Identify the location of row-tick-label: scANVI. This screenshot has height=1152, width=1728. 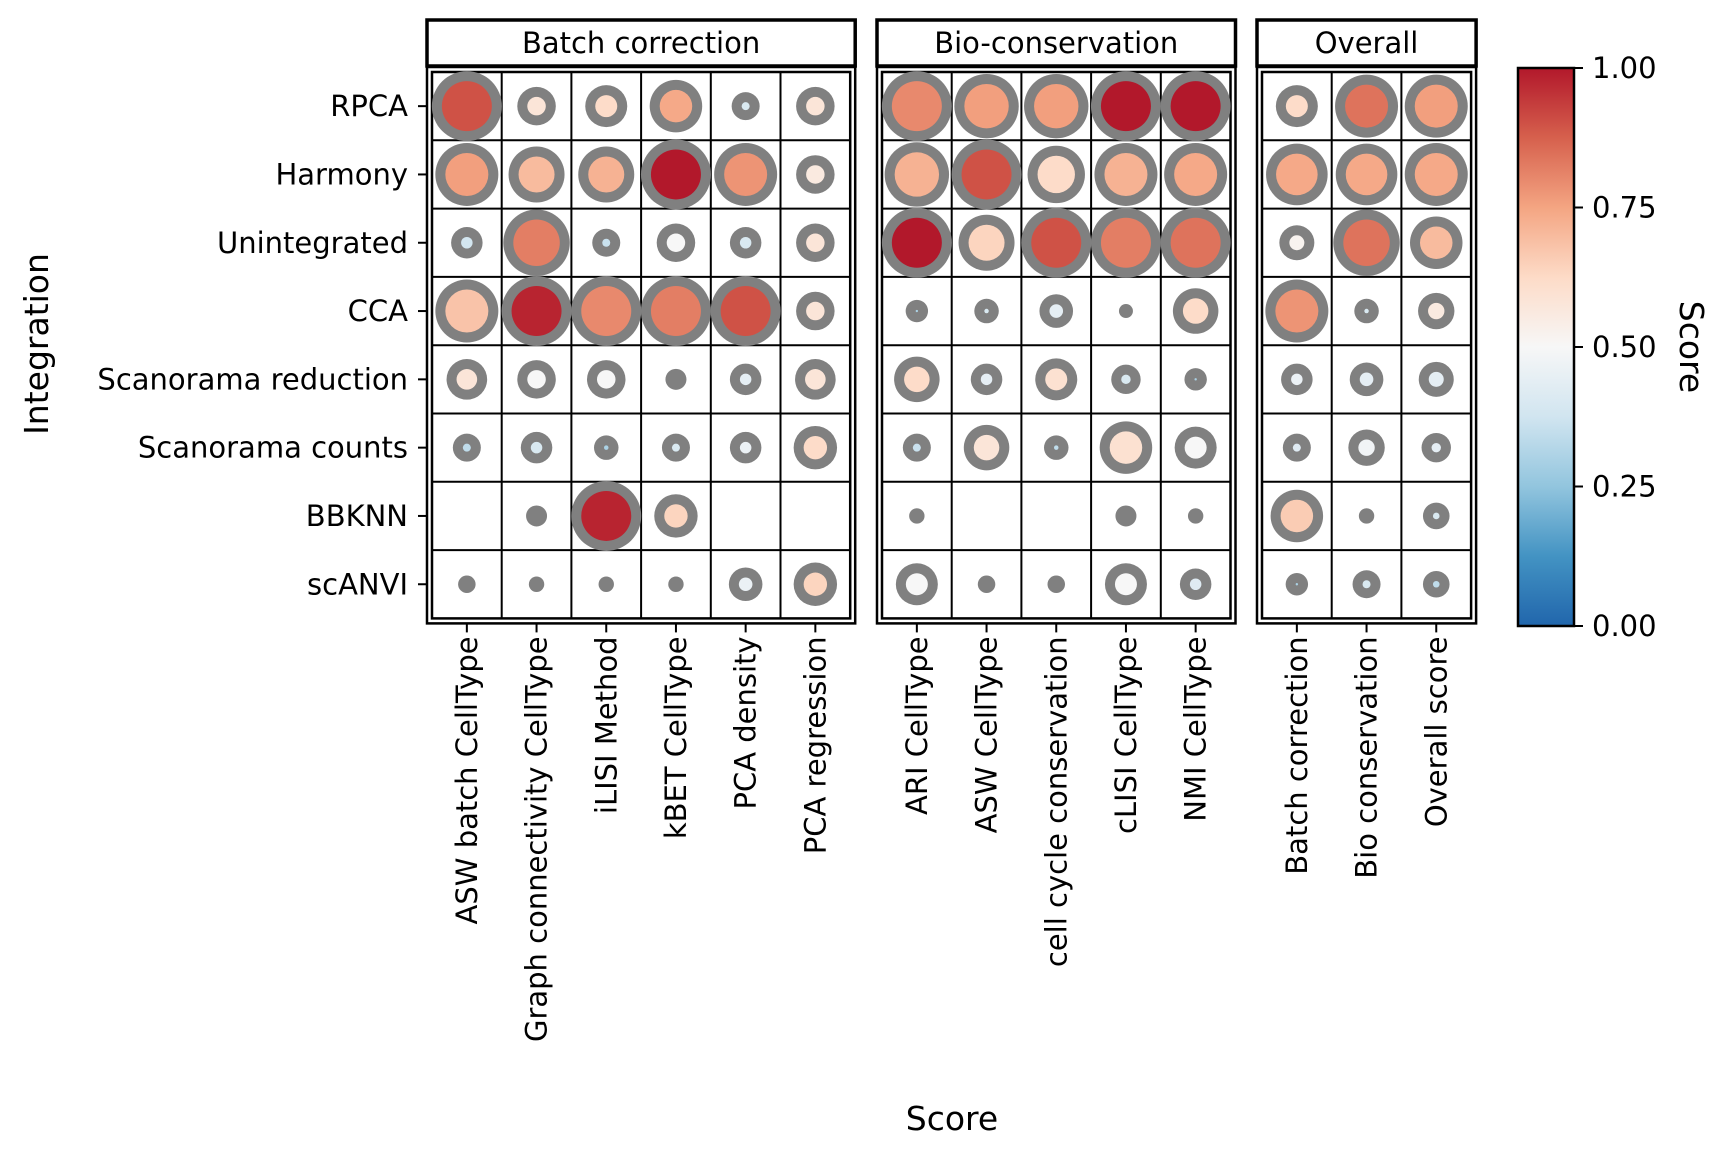
(357, 584).